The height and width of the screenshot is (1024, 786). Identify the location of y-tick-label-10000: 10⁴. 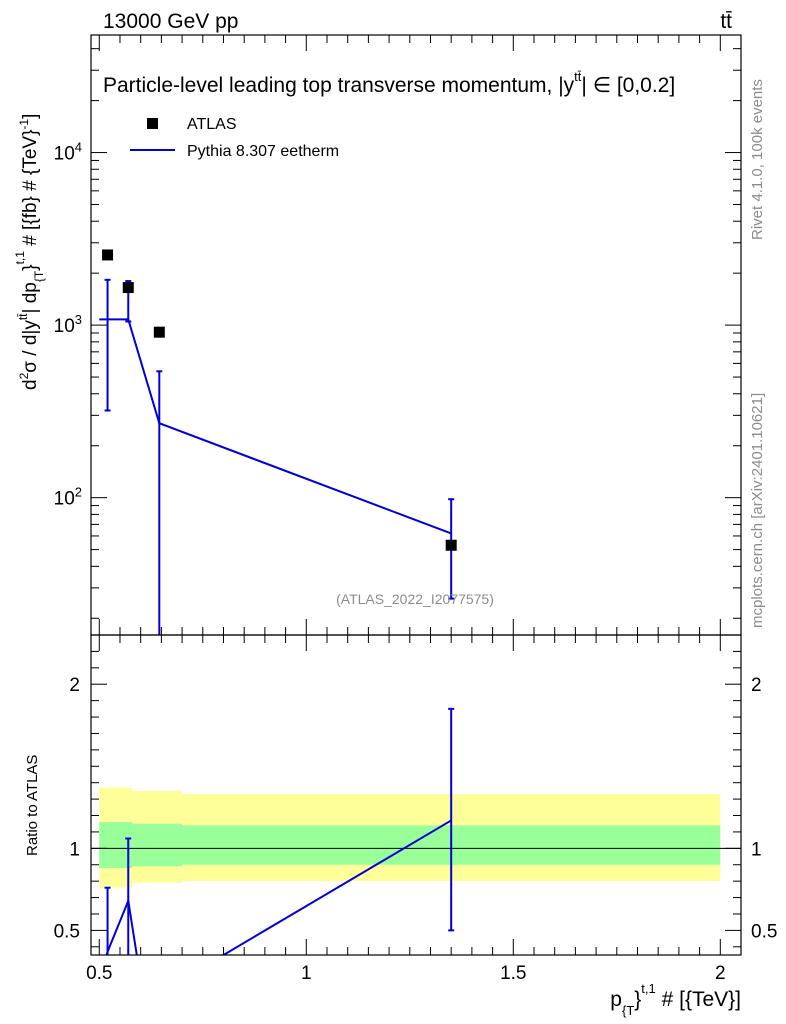
(68, 152).